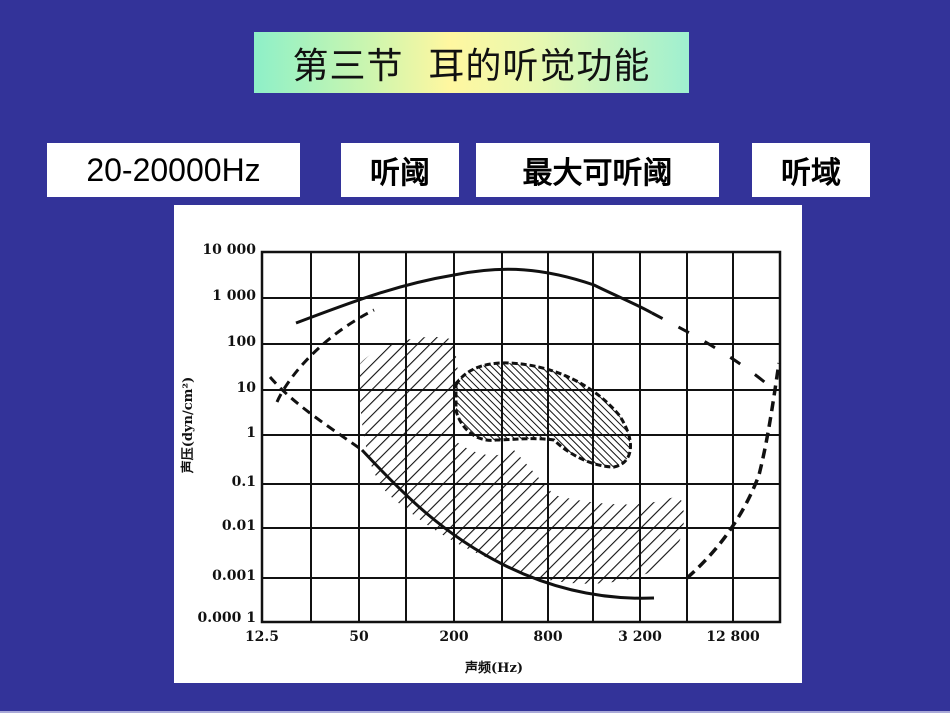  What do you see at coordinates (811, 170) in the screenshot?
I see `tag-auditory-field: 听域` at bounding box center [811, 170].